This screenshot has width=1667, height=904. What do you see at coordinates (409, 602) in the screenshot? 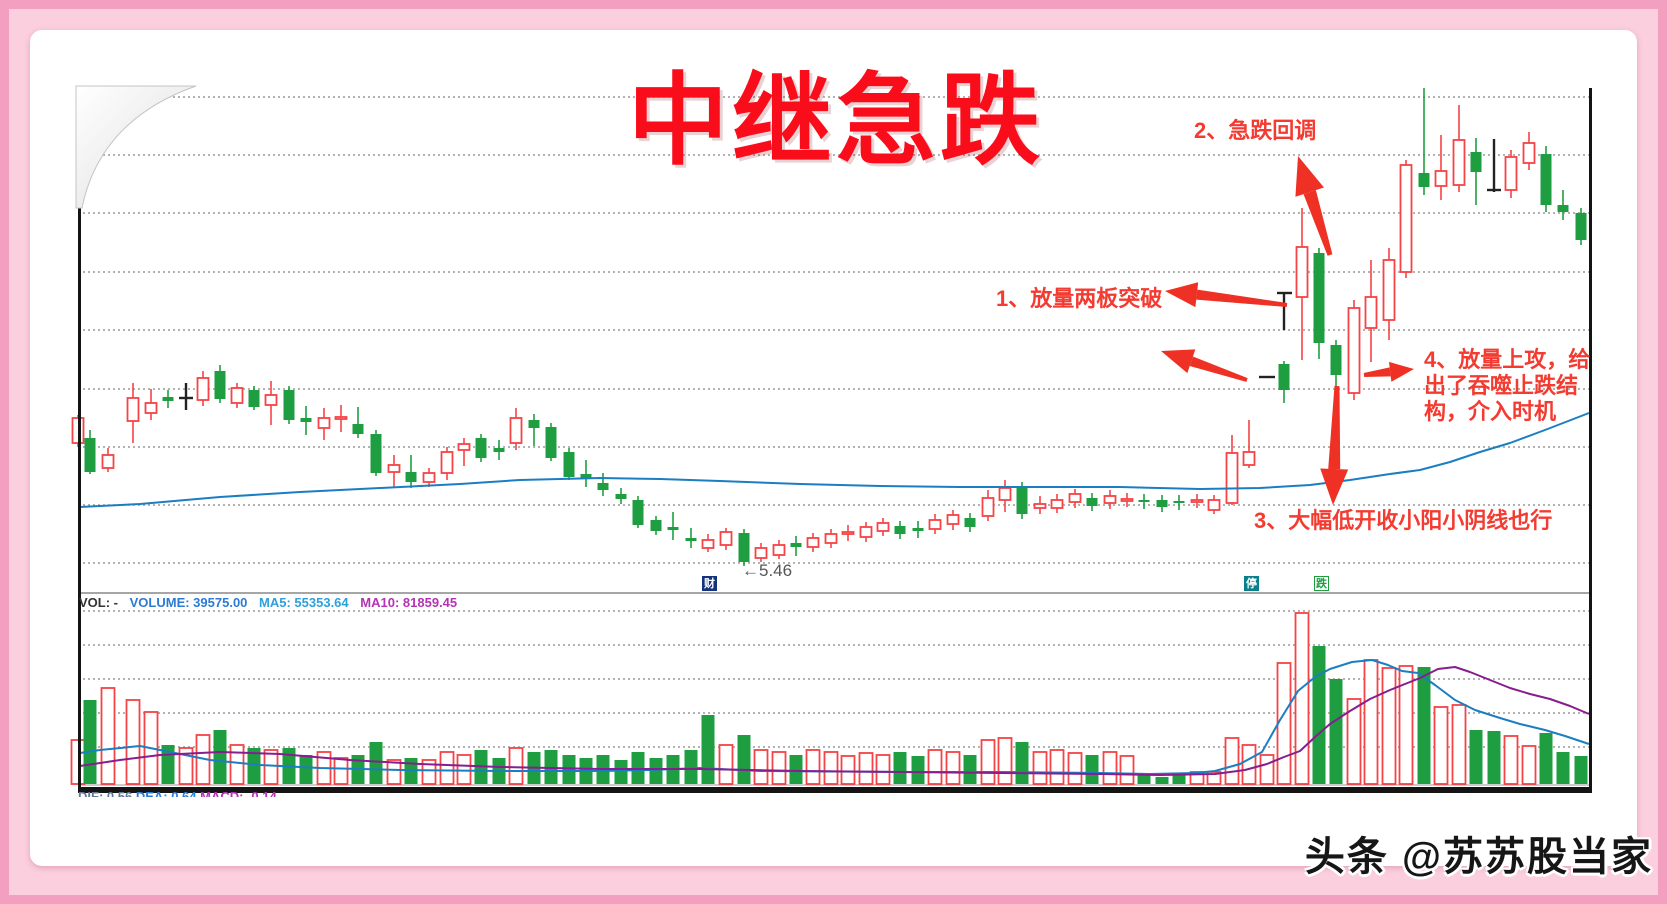
I see `vol-ma10-value: MA10: 81859.45` at bounding box center [409, 602].